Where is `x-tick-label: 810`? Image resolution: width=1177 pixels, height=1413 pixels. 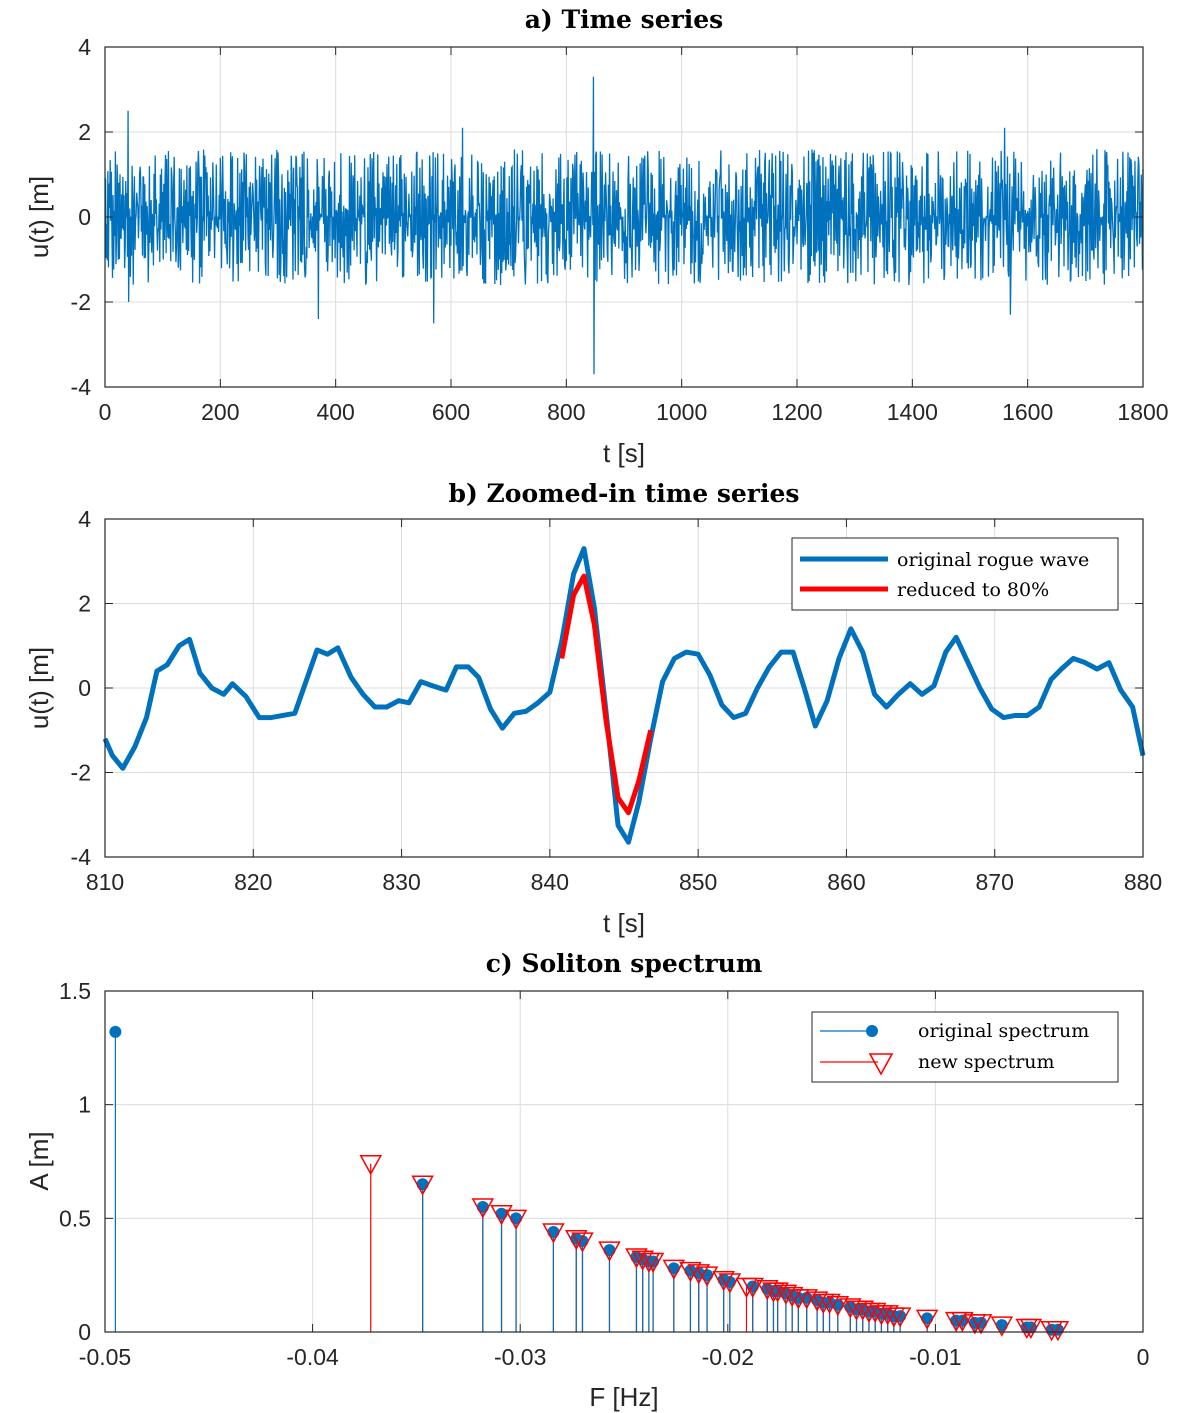 x-tick-label: 810 is located at coordinates (105, 882).